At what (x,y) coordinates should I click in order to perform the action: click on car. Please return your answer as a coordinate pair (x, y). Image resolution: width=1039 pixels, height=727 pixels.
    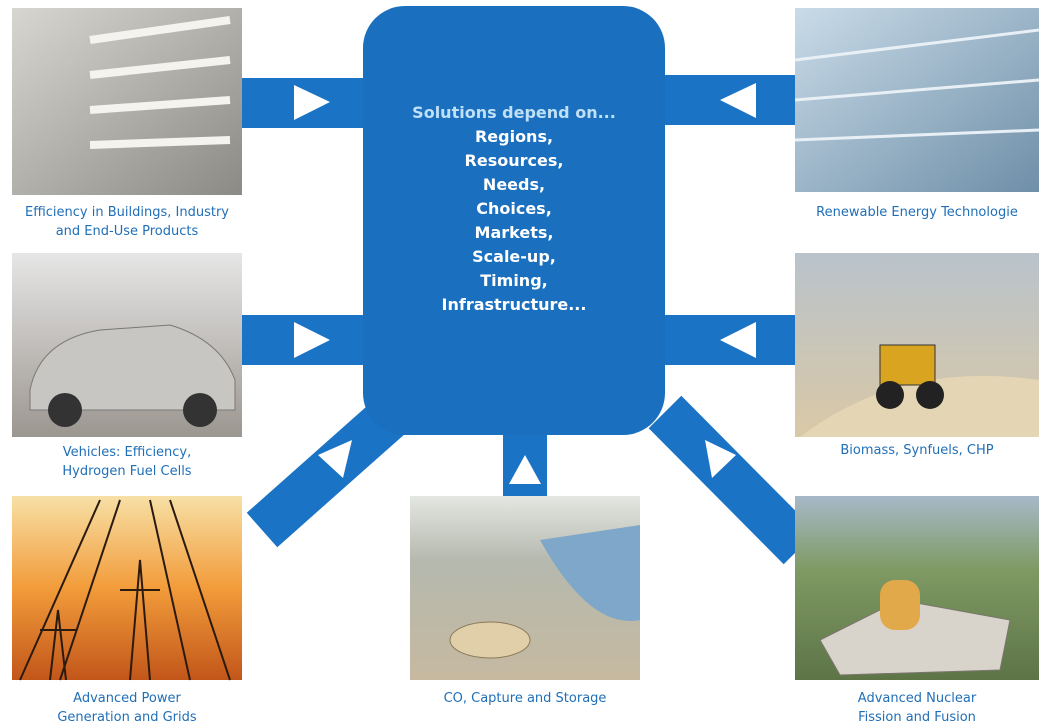
    Looking at the image, I should click on (132, 367).